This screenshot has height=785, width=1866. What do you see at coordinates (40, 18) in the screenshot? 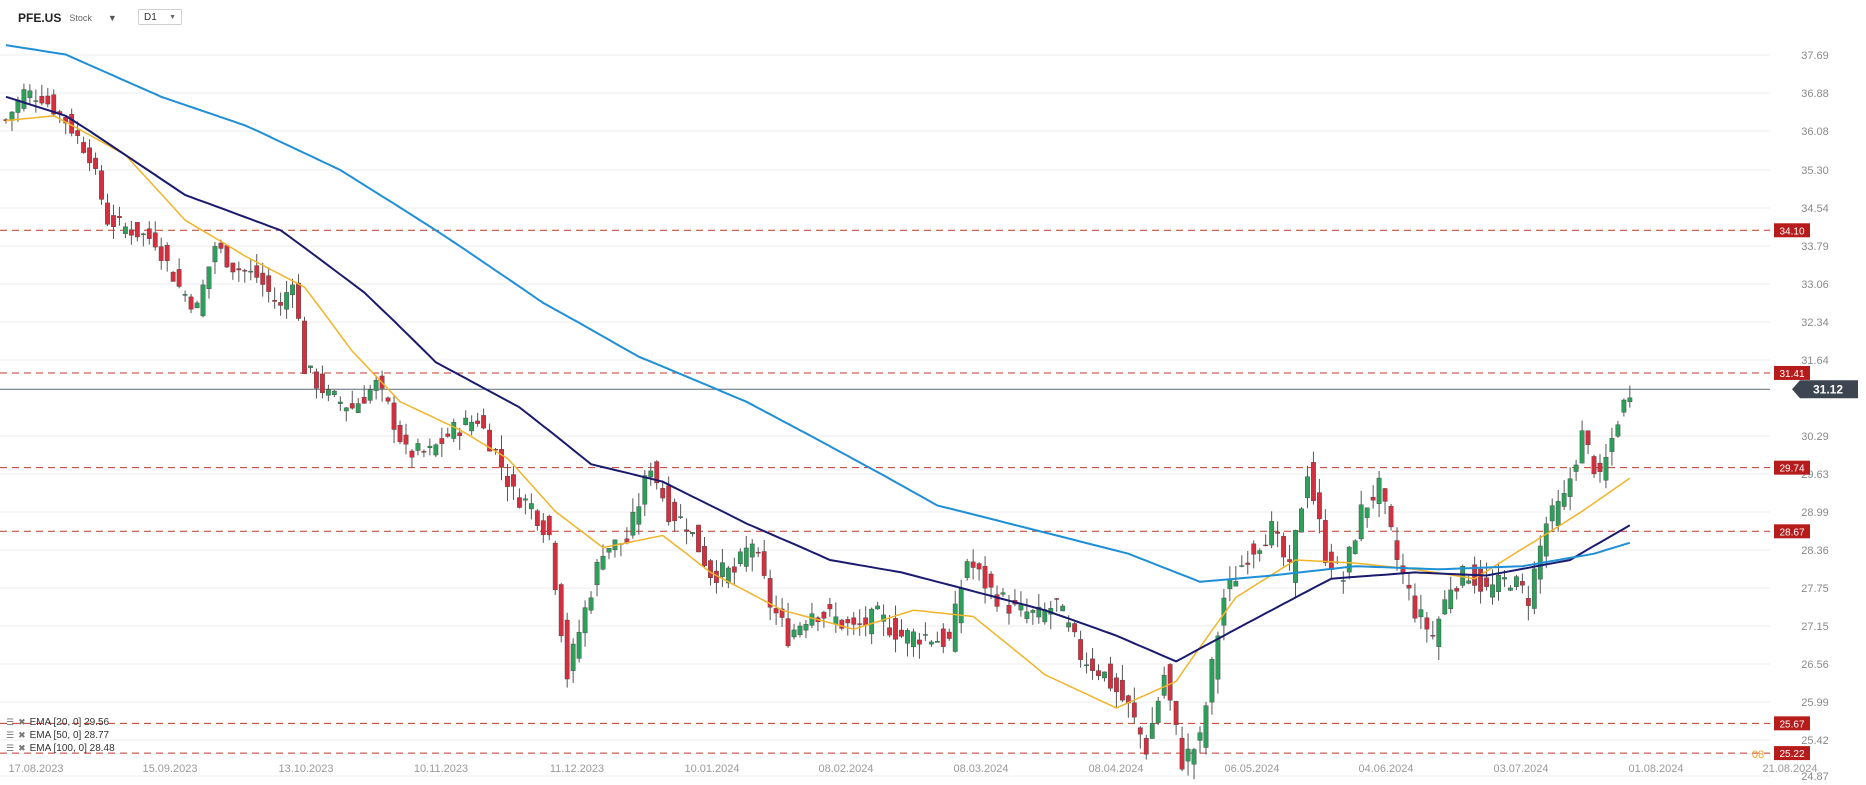
I see `symbol-label: PFE.US` at bounding box center [40, 18].